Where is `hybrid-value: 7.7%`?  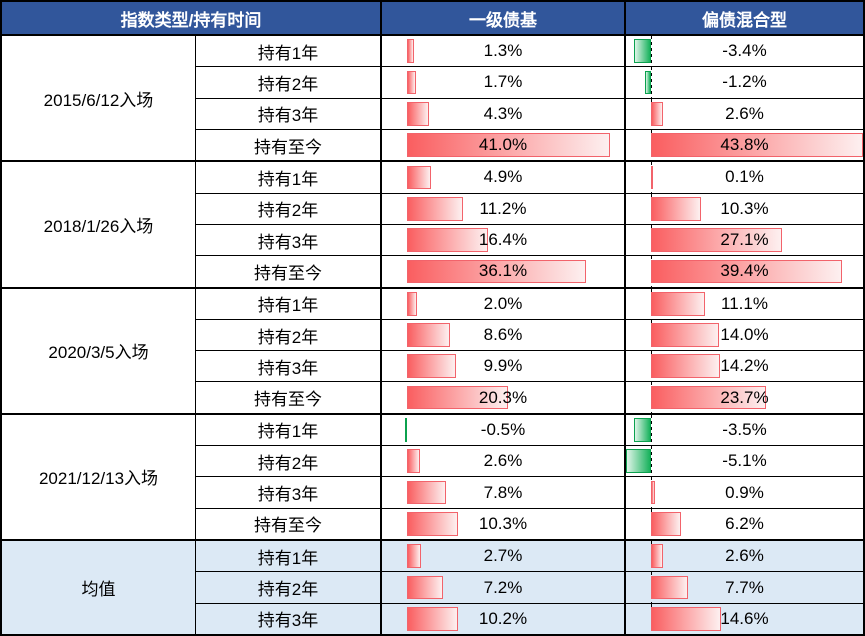
hybrid-value: 7.7% is located at coordinates (744, 587).